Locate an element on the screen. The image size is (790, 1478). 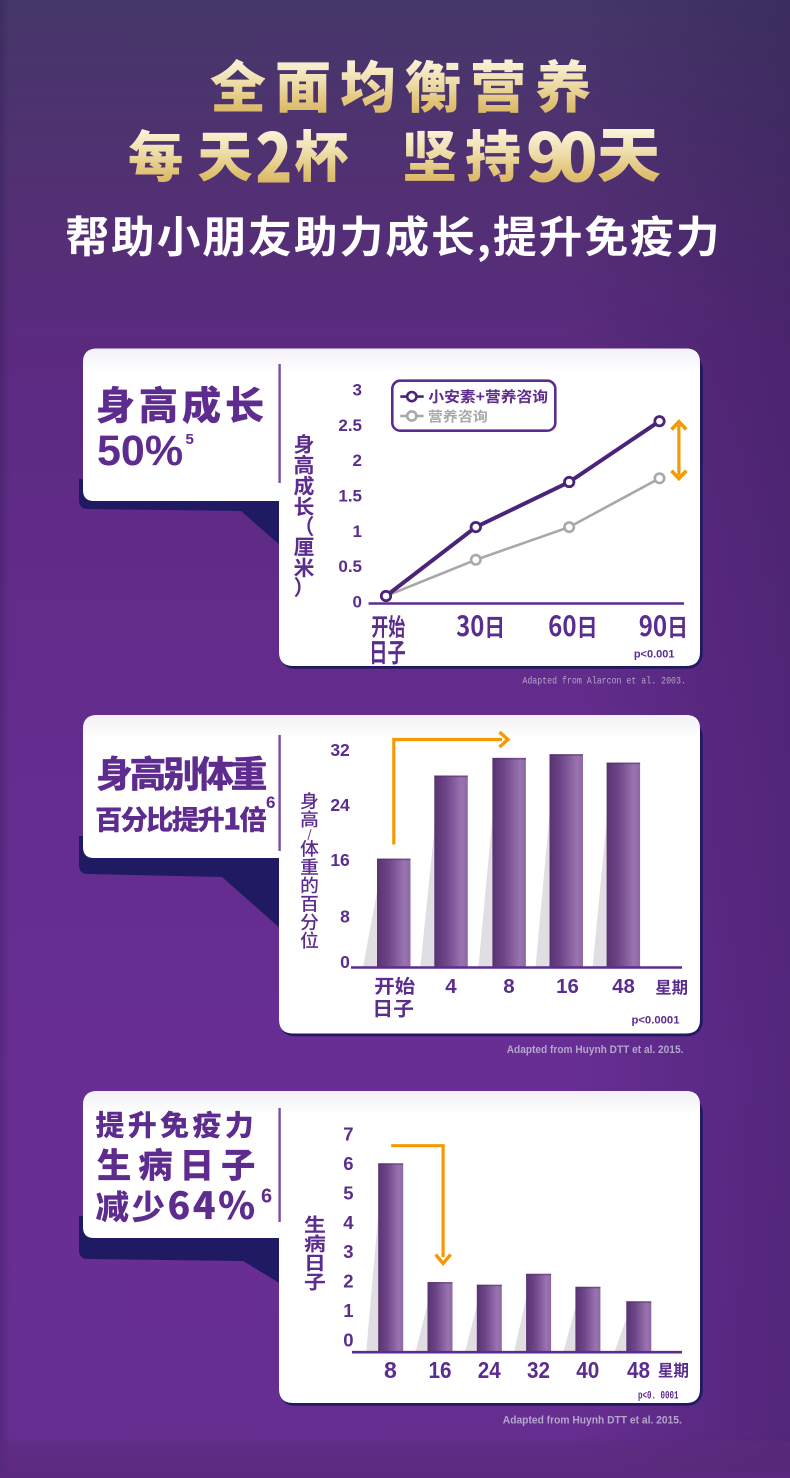
svg-text:Adapted from Alarcon et al. 20: Adapted from Alarcon et al. 2003. is located at coordinates (604, 682).